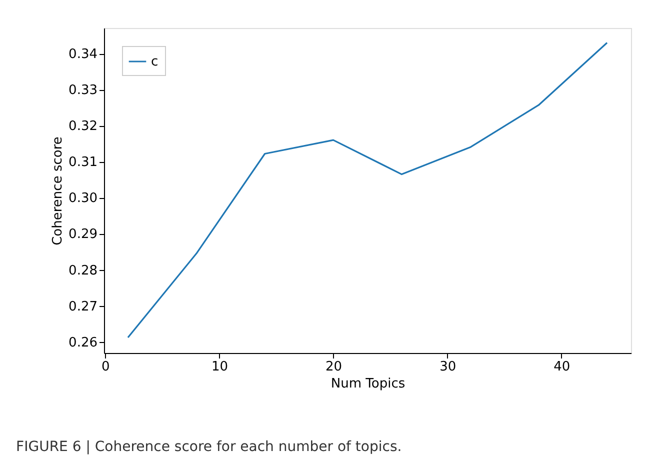 This screenshot has width=657, height=475. I want to click on legend-label: c, so click(154, 62).